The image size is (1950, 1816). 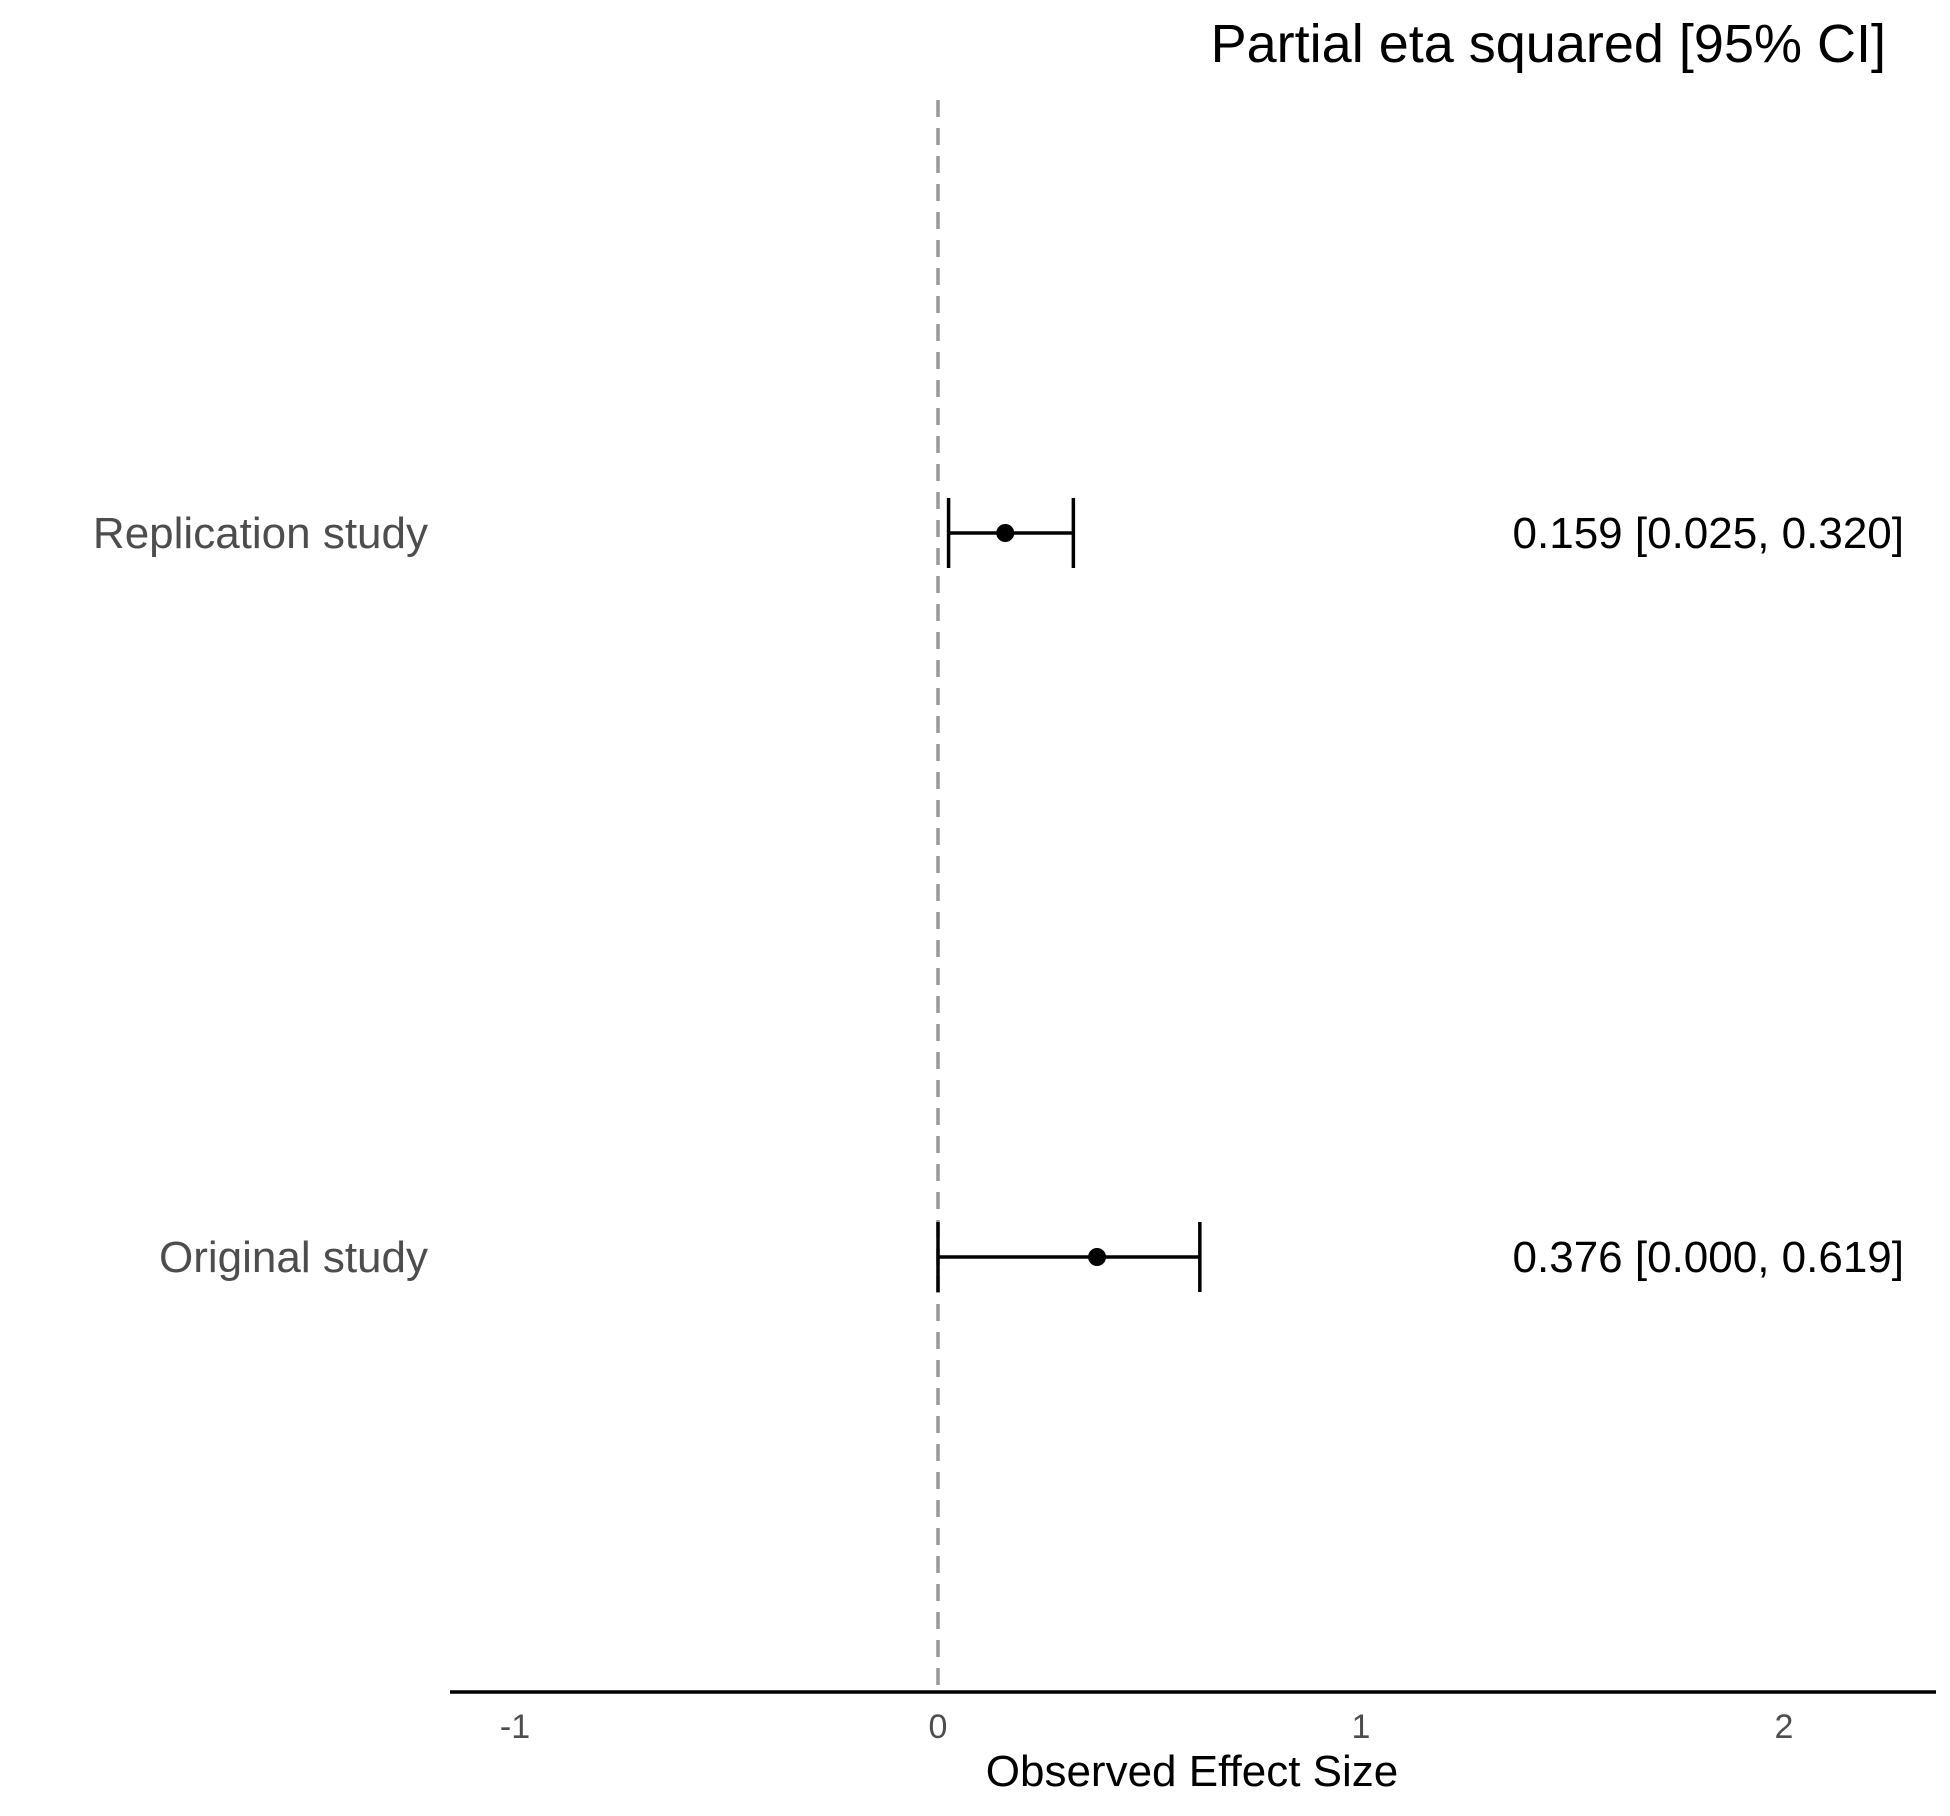 I want to click on x-tick-label: 1, so click(x=1361, y=1727).